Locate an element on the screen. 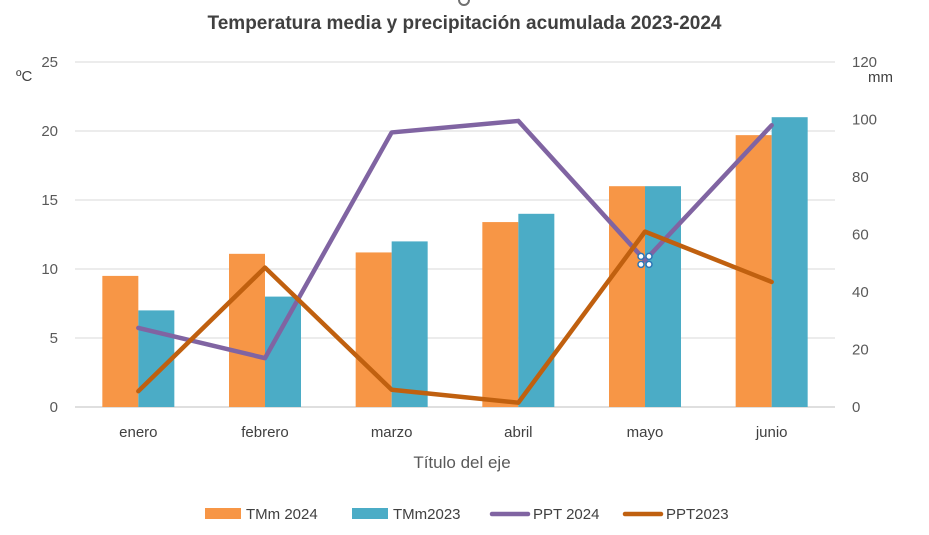 This screenshot has height=535, width=929. y-right-tick-label: 0 is located at coordinates (856, 407).